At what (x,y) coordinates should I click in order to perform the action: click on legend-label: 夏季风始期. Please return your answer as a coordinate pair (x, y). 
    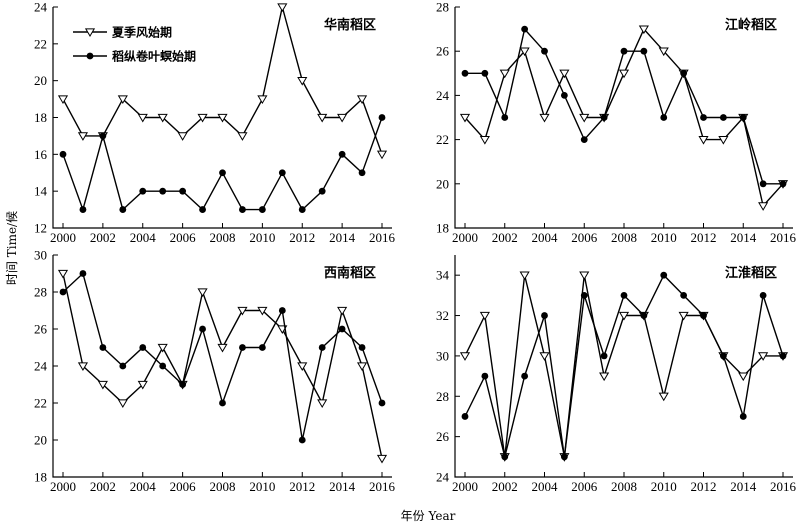
    Looking at the image, I should click on (142, 32).